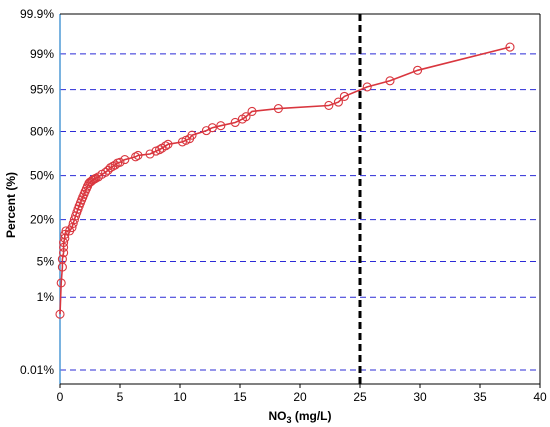  Describe the element at coordinates (288, 420) in the screenshot. I see `x-axis-title-subscript: 3` at that location.